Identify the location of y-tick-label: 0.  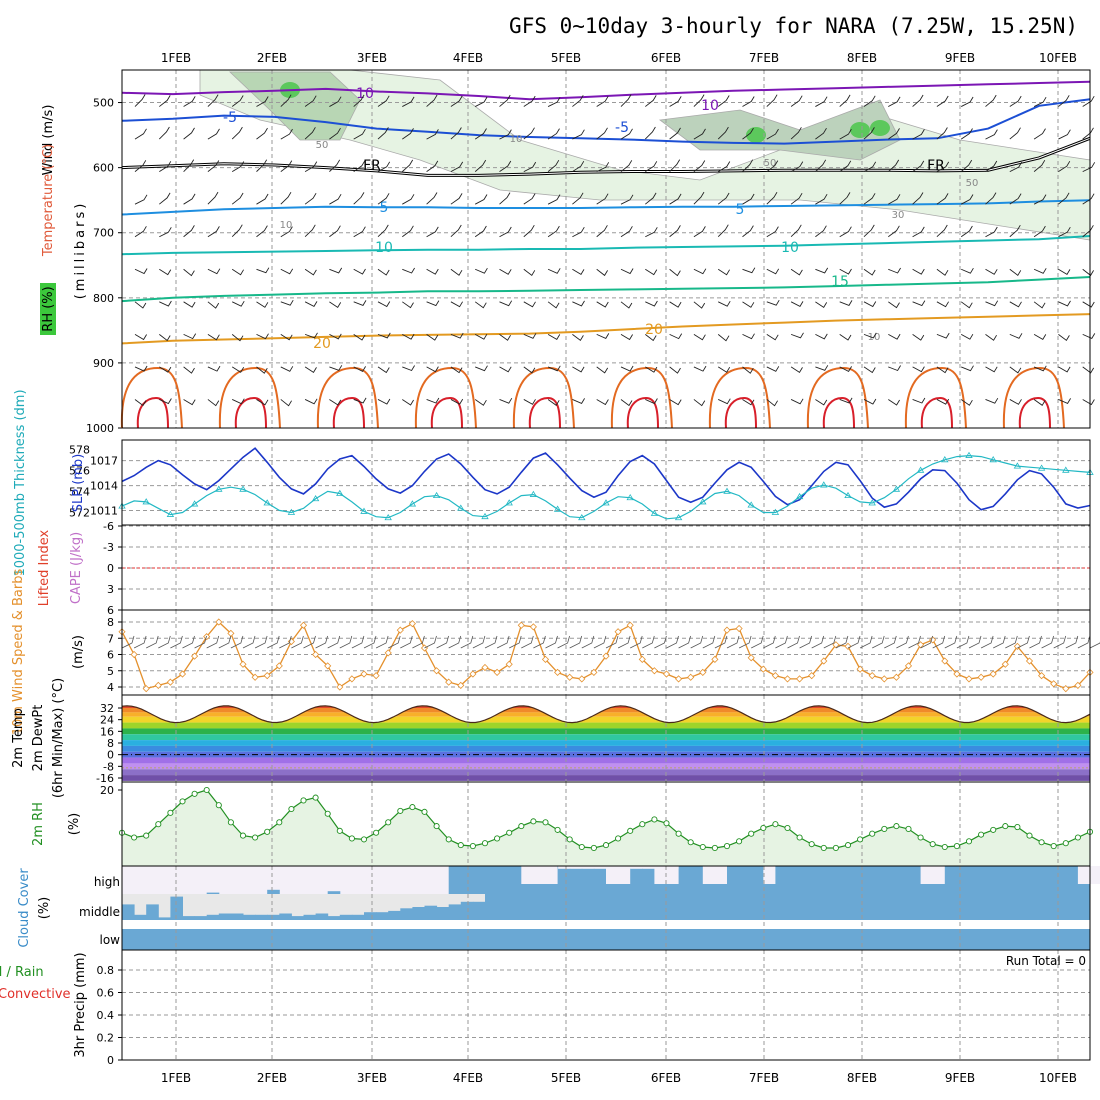
(110, 568).